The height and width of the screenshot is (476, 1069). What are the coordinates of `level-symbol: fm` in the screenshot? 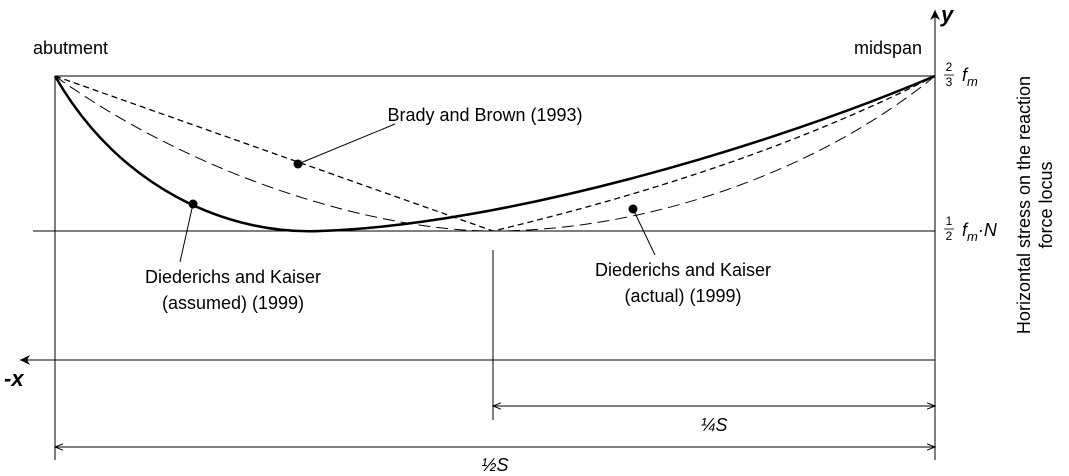 It's located at (970, 77).